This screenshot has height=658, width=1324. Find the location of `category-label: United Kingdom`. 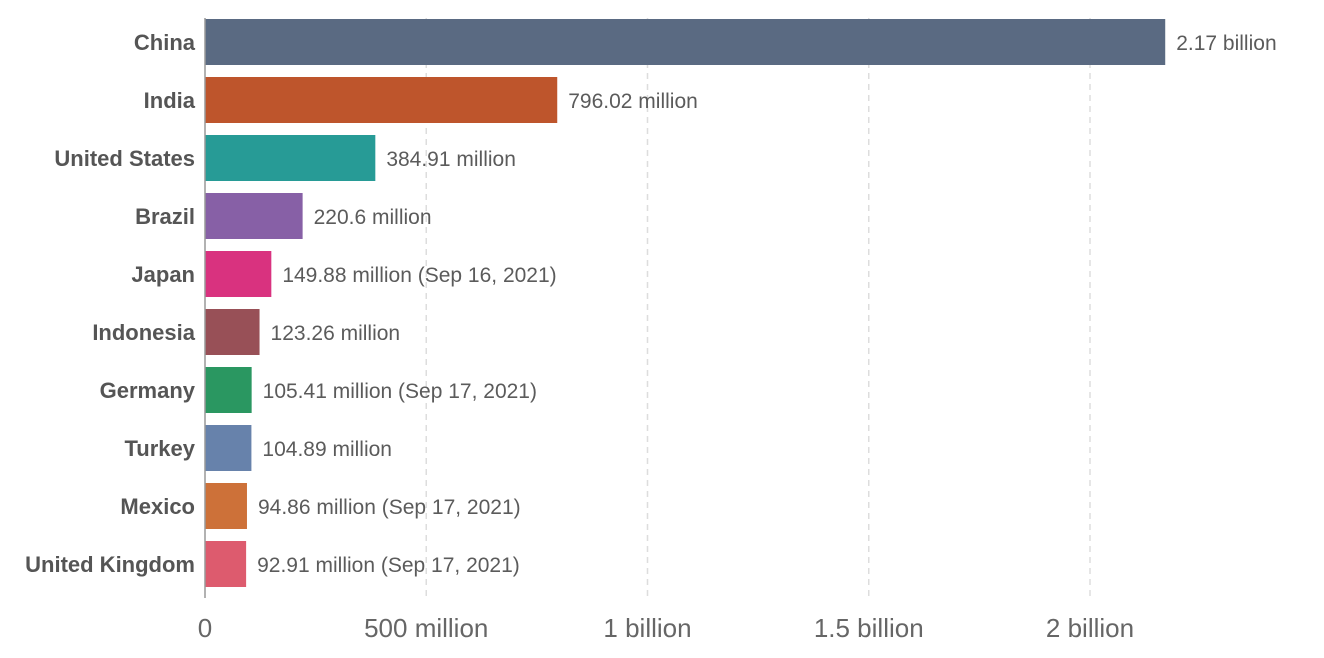

category-label: United Kingdom is located at coordinates (110, 564).